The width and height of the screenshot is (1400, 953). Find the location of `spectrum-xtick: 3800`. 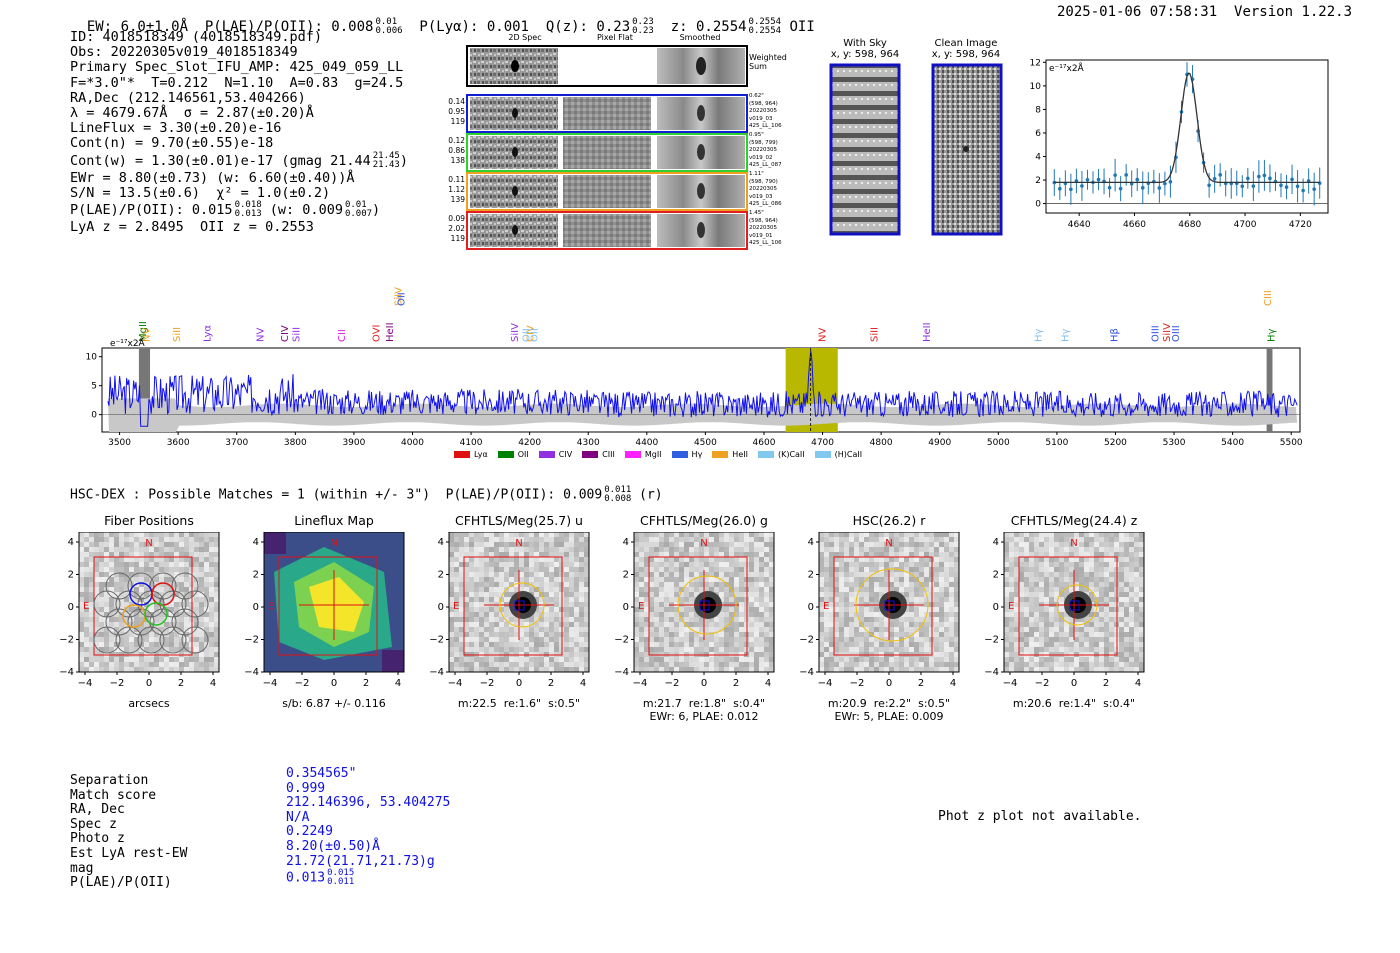

spectrum-xtick: 3800 is located at coordinates (295, 443).